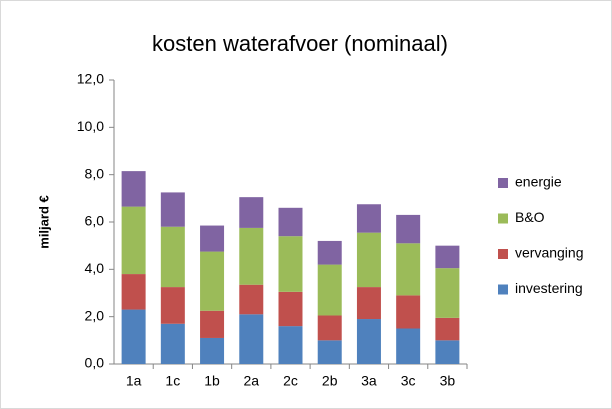 The width and height of the screenshot is (612, 409). What do you see at coordinates (95, 268) in the screenshot?
I see `y-tick-label: 4,0` at bounding box center [95, 268].